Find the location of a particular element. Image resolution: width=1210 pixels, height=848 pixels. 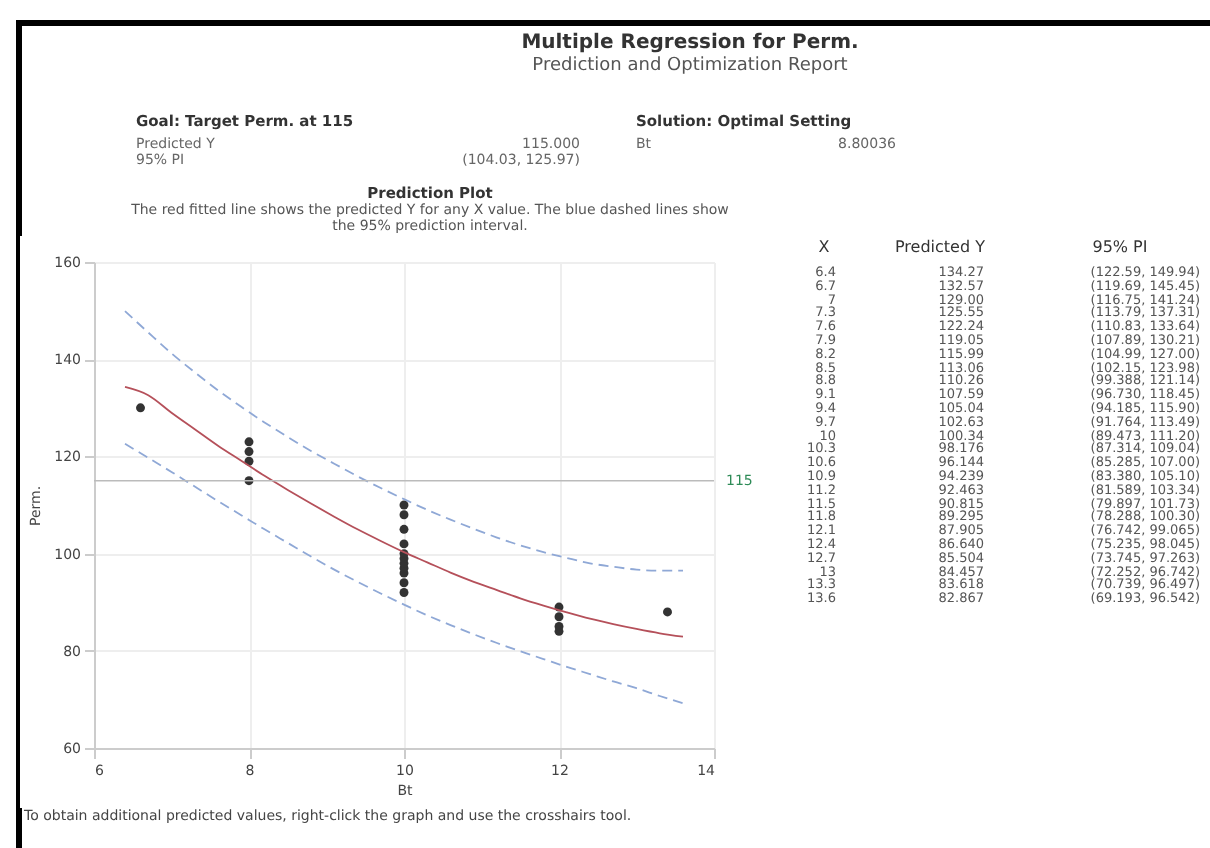

text: X is located at coordinates (824, 248).